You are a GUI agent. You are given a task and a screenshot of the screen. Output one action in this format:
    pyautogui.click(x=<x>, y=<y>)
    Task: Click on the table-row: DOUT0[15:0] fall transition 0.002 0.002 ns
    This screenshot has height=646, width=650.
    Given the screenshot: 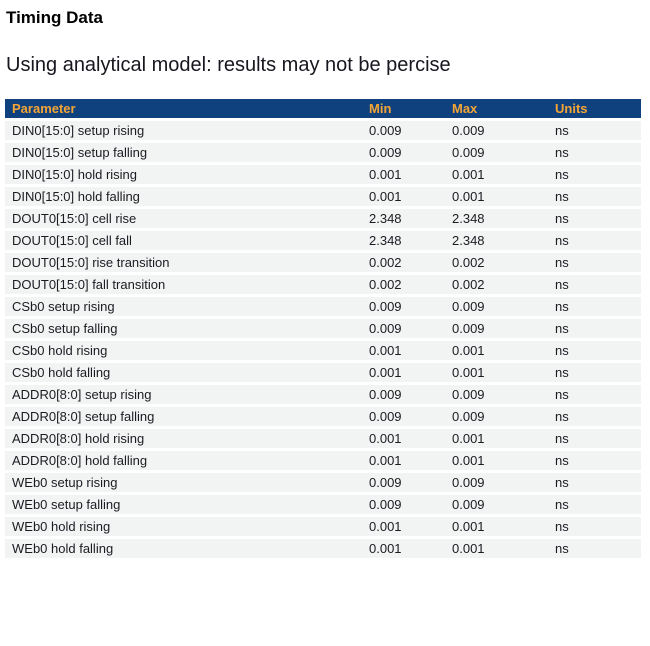 What is the action you would take?
    pyautogui.click(x=323, y=286)
    